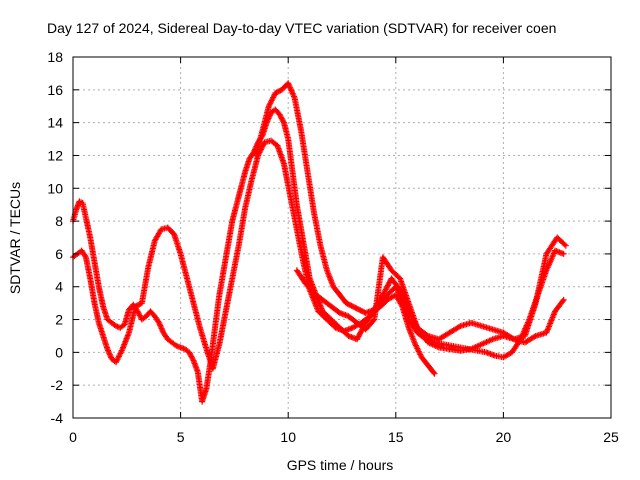 This screenshot has height=480, width=640. I want to click on y-tick-label: 10, so click(55, 188).